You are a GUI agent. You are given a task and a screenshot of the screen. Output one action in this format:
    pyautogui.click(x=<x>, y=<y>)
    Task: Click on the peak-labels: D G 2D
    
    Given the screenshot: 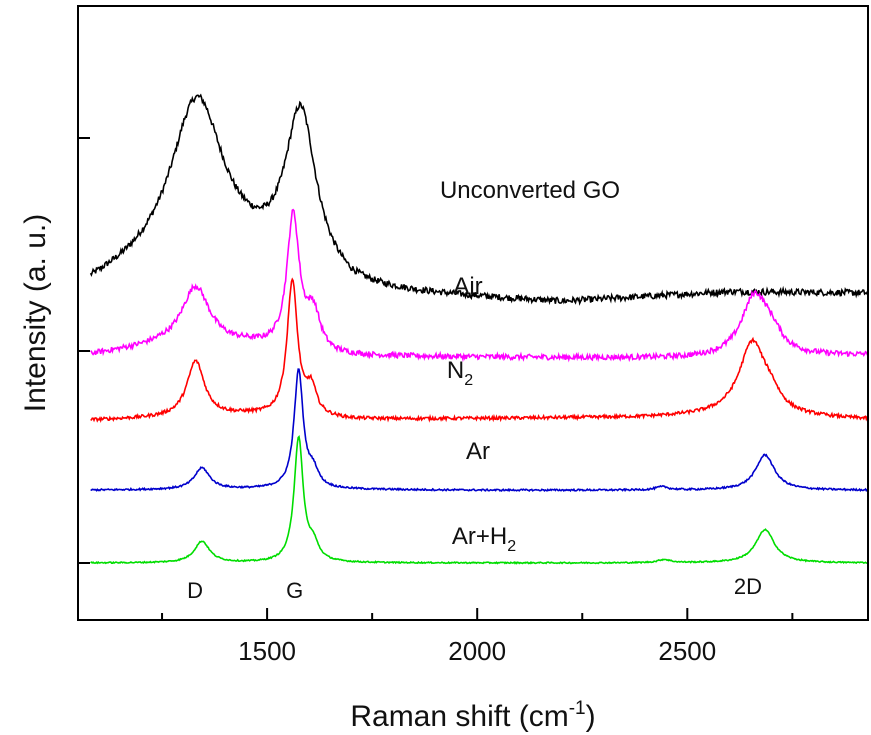 What is the action you would take?
    pyautogui.click(x=474, y=588)
    